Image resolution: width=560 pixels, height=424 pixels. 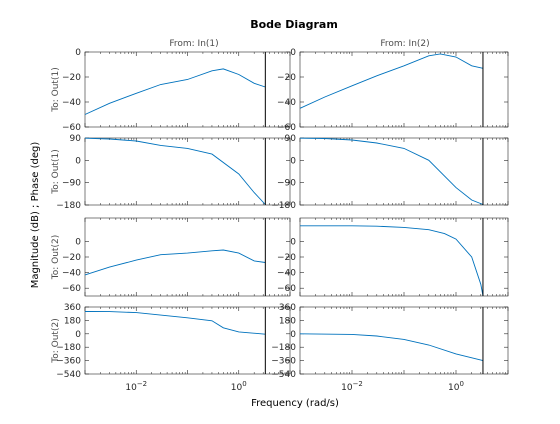 I want to click on panel-r0c1: 0 −20 −40 −60, so click(x=393, y=90).